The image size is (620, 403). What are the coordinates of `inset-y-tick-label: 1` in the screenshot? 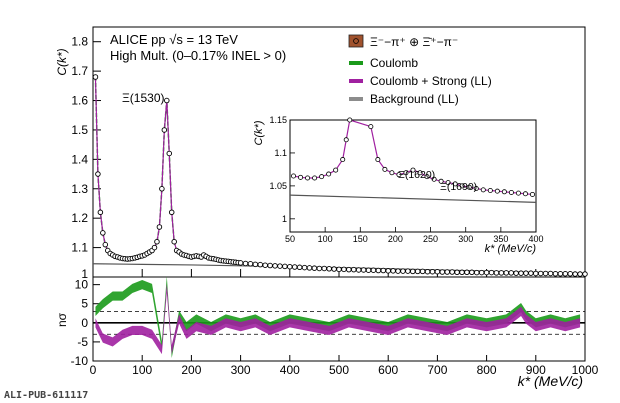 It's located at (284, 219).